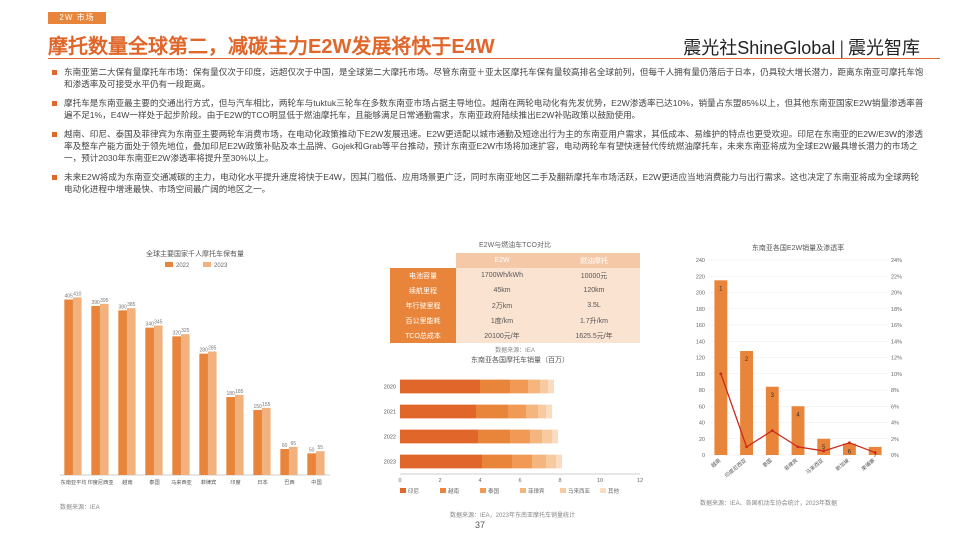  Describe the element at coordinates (769, 504) in the screenshot. I see `chart-right-source: 数据来源：IEA、各国机动车协会统计，2023年数据` at that location.